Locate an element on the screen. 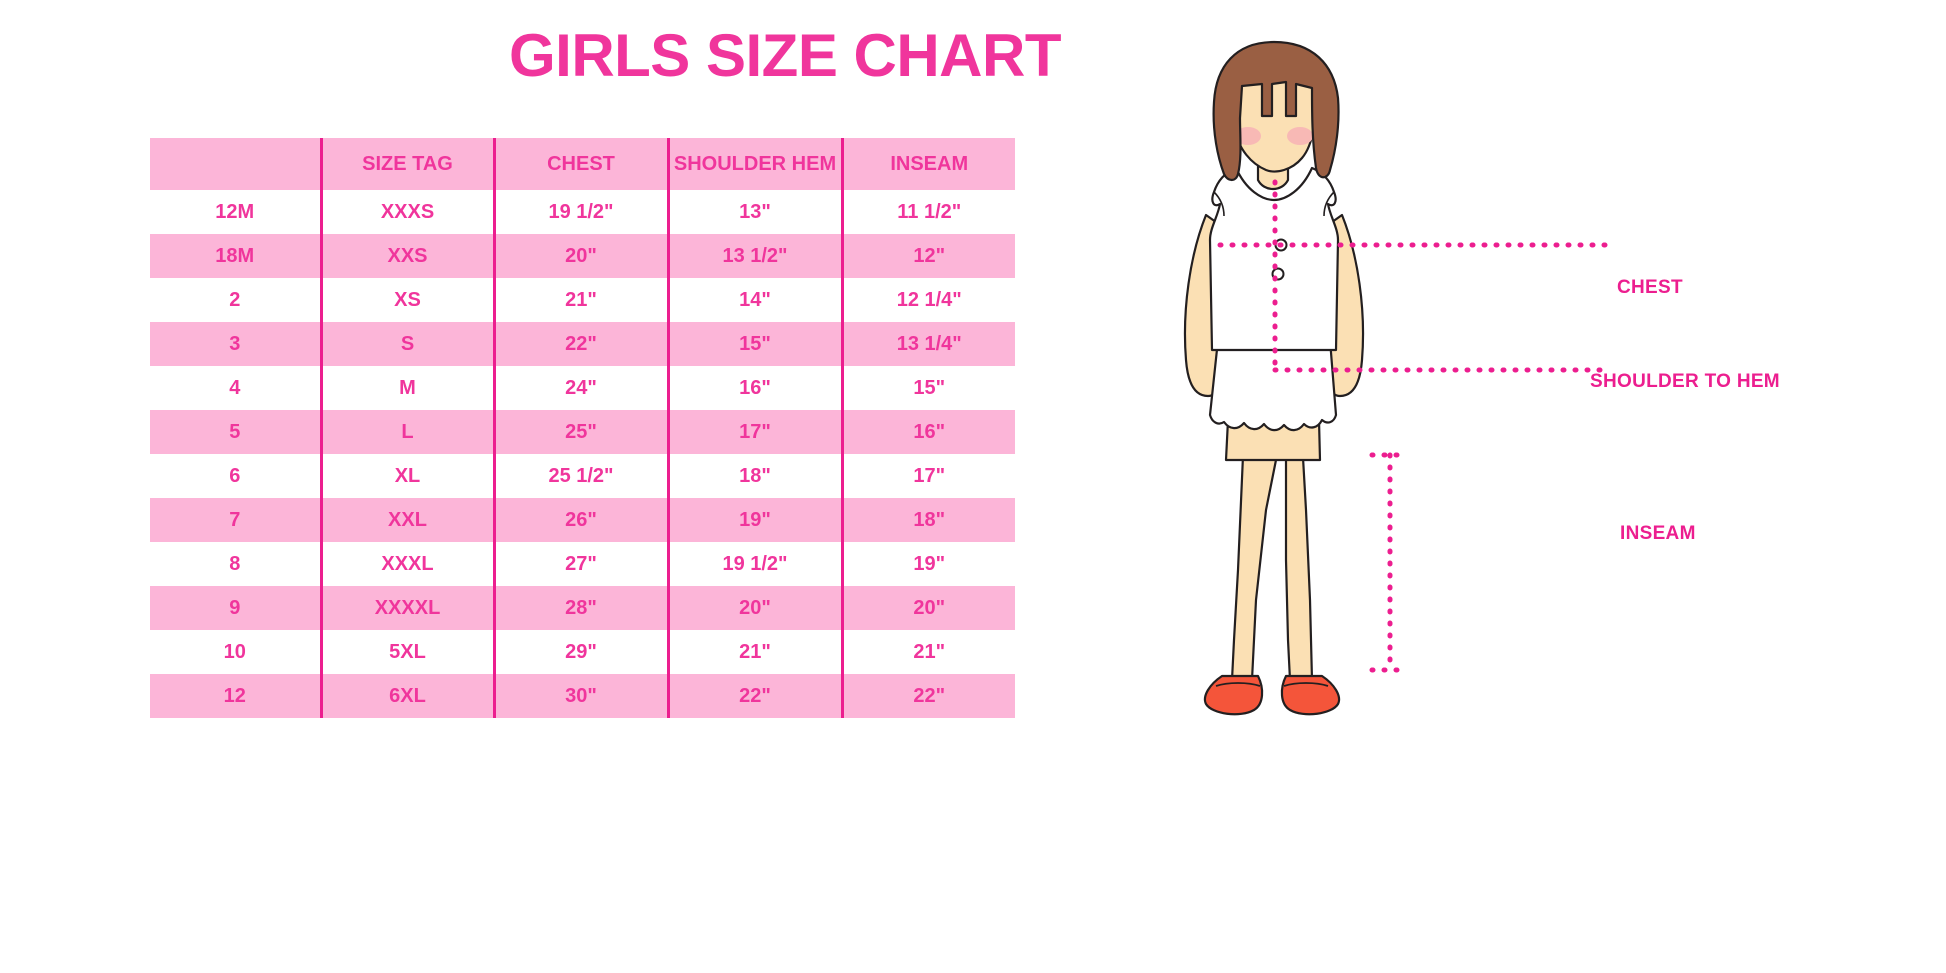 This screenshot has height=973, width=1946. table-row: 4 M 24" 16" 15" is located at coordinates (582, 388).